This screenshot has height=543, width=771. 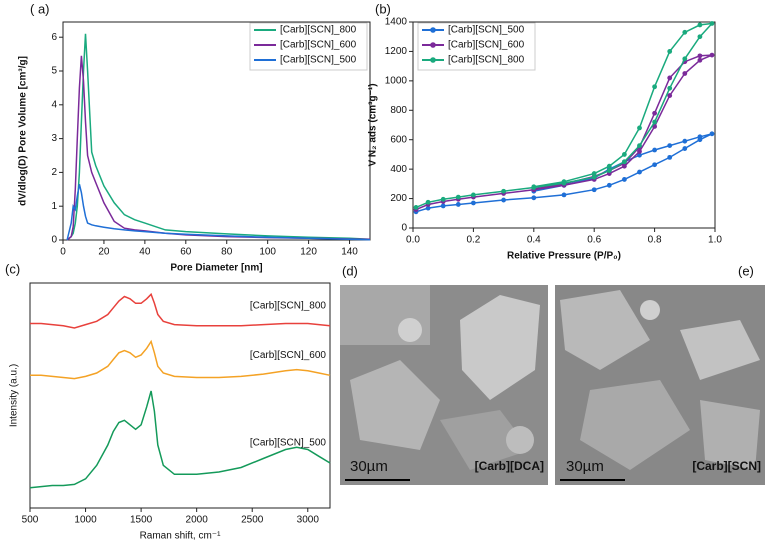 What do you see at coordinates (216, 268) in the screenshot?
I see `x-axis-label: Pore Diameter [nm]` at bounding box center [216, 268].